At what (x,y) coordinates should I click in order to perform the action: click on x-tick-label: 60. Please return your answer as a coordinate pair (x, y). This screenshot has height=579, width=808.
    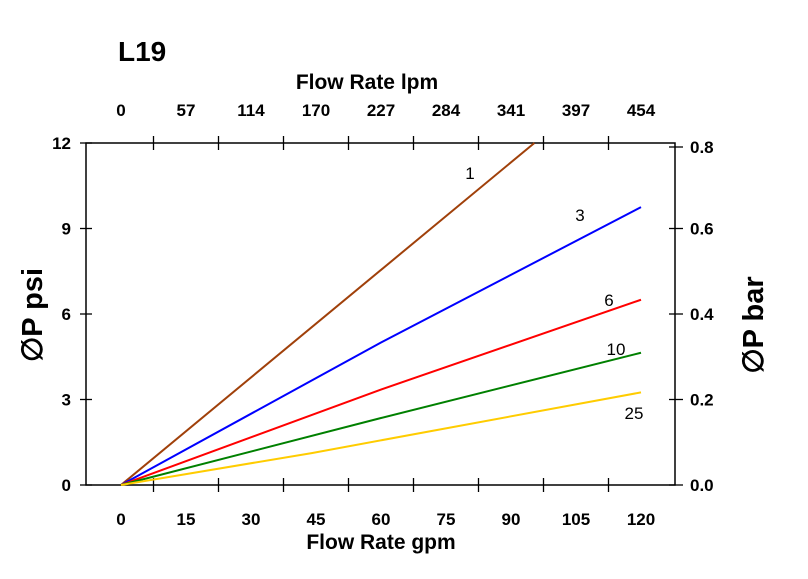
    Looking at the image, I should click on (381, 519).